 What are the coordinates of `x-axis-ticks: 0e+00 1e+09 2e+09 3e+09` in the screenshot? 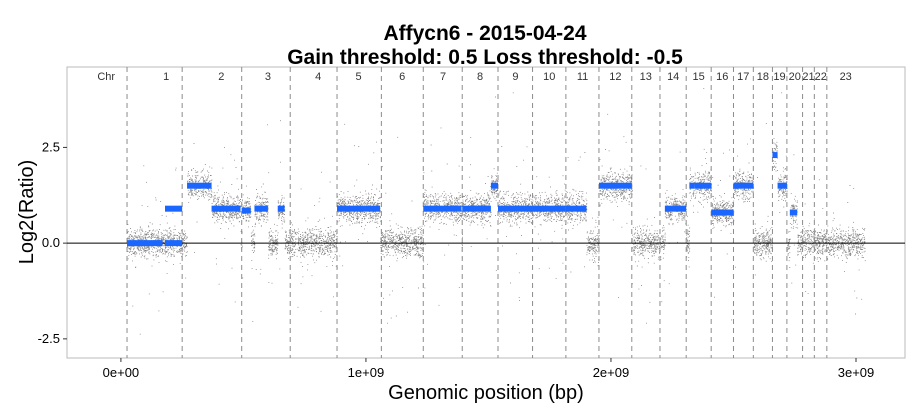 It's located at (489, 369).